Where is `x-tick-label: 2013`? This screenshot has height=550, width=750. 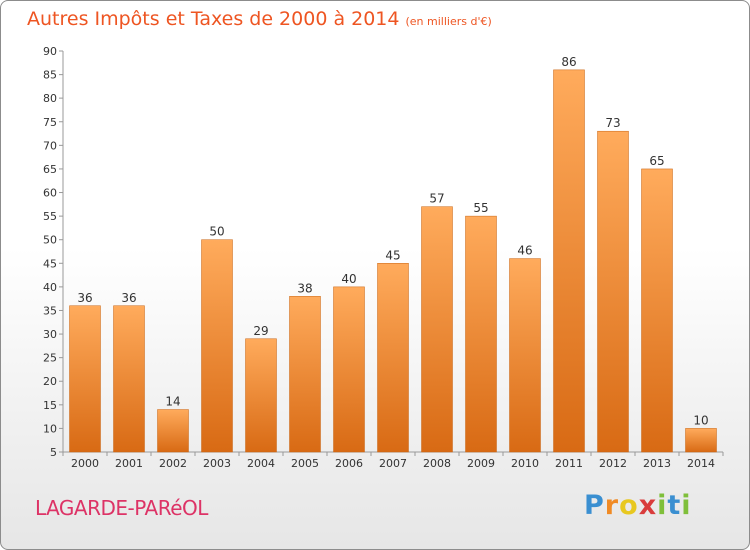
x-tick-label: 2013 is located at coordinates (657, 463).